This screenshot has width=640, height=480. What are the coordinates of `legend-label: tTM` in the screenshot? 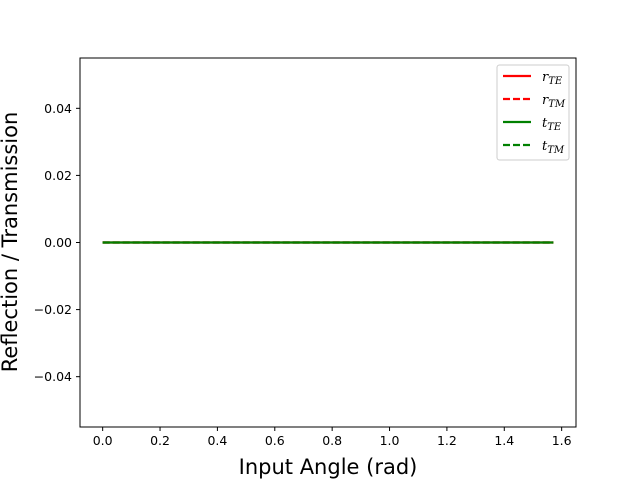 It's located at (553, 147).